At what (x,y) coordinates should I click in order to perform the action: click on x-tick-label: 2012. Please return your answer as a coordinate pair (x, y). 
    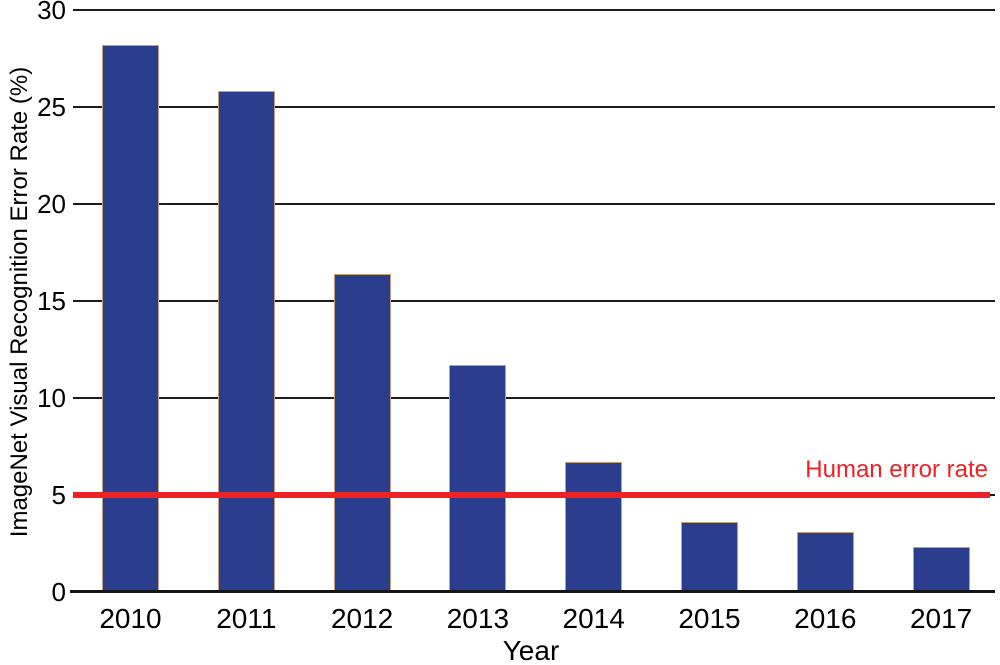
    Looking at the image, I should click on (362, 618).